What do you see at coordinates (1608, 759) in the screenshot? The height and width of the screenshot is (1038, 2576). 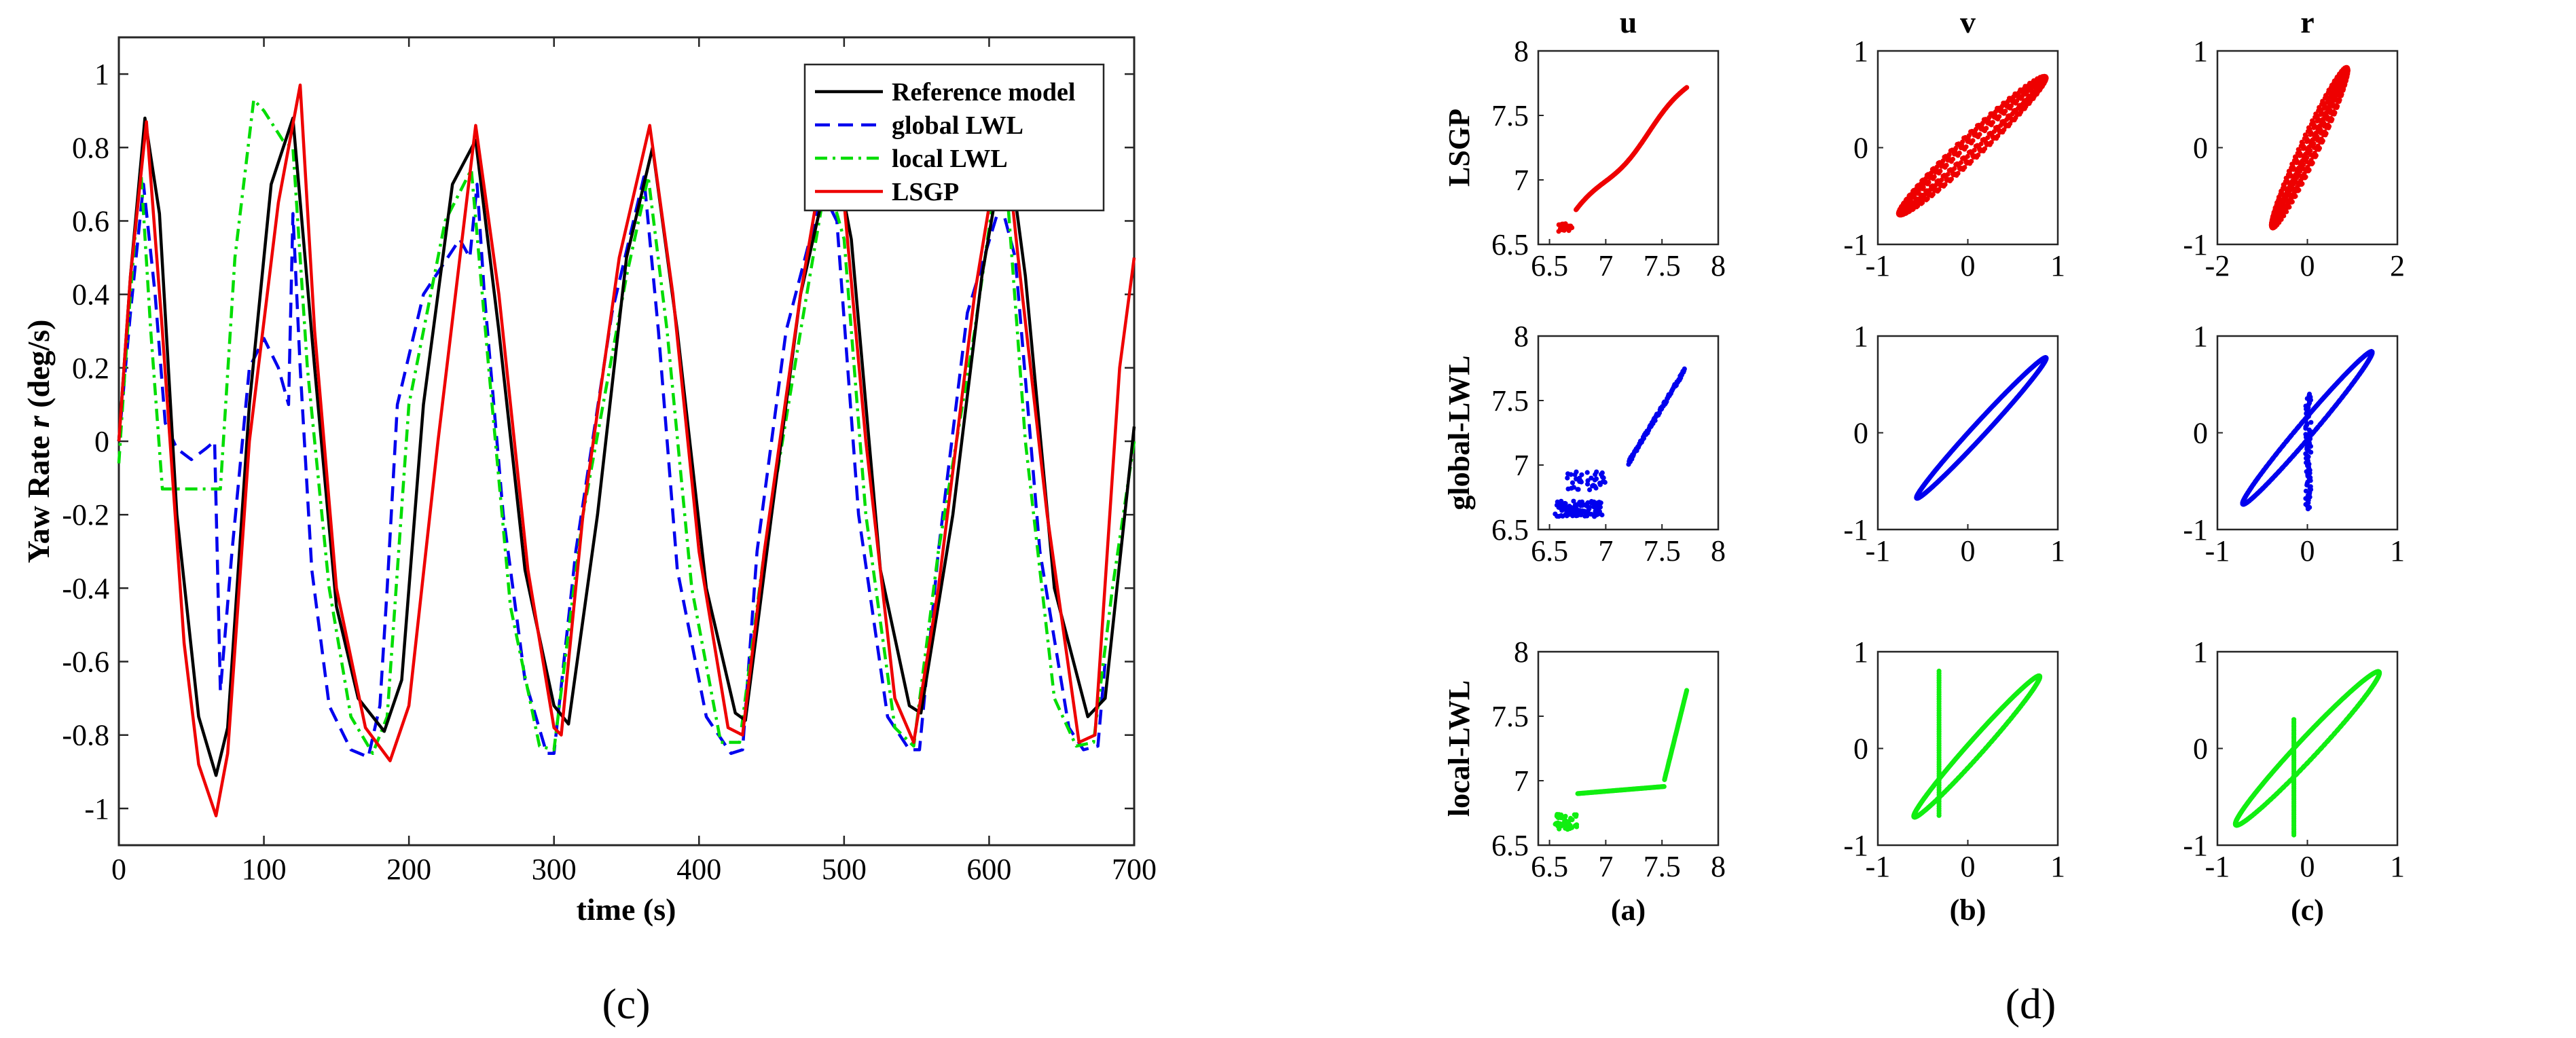 I see `subplot-local-LWL-u: 6.5 7 7.5 8 6.5 7 7.5 8` at bounding box center [1608, 759].